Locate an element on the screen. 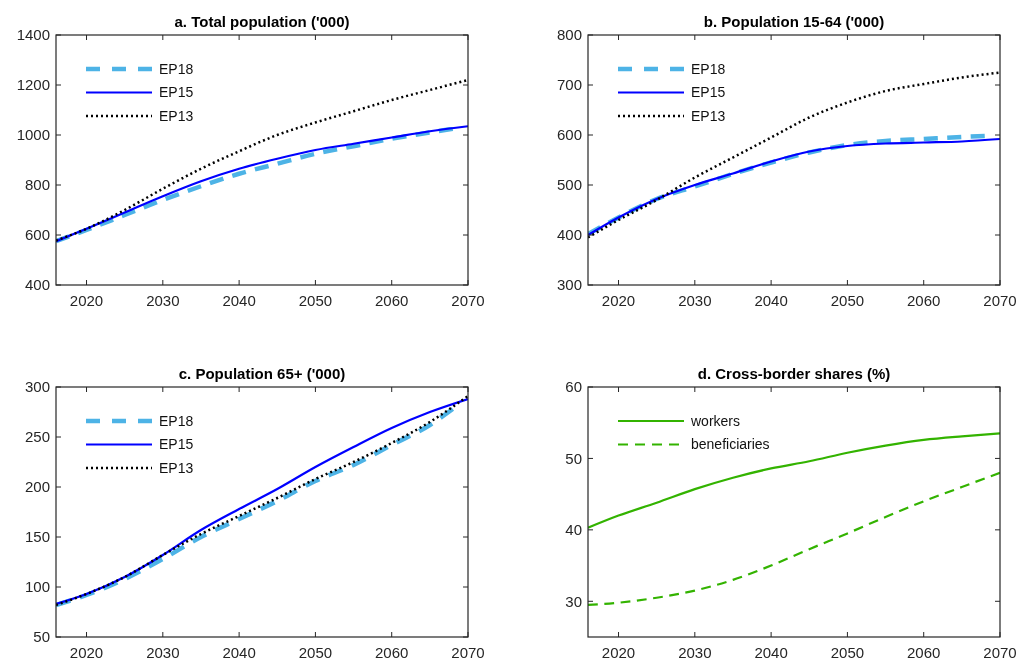  chart-title: b. Population 15-64 ('000) is located at coordinates (794, 21).